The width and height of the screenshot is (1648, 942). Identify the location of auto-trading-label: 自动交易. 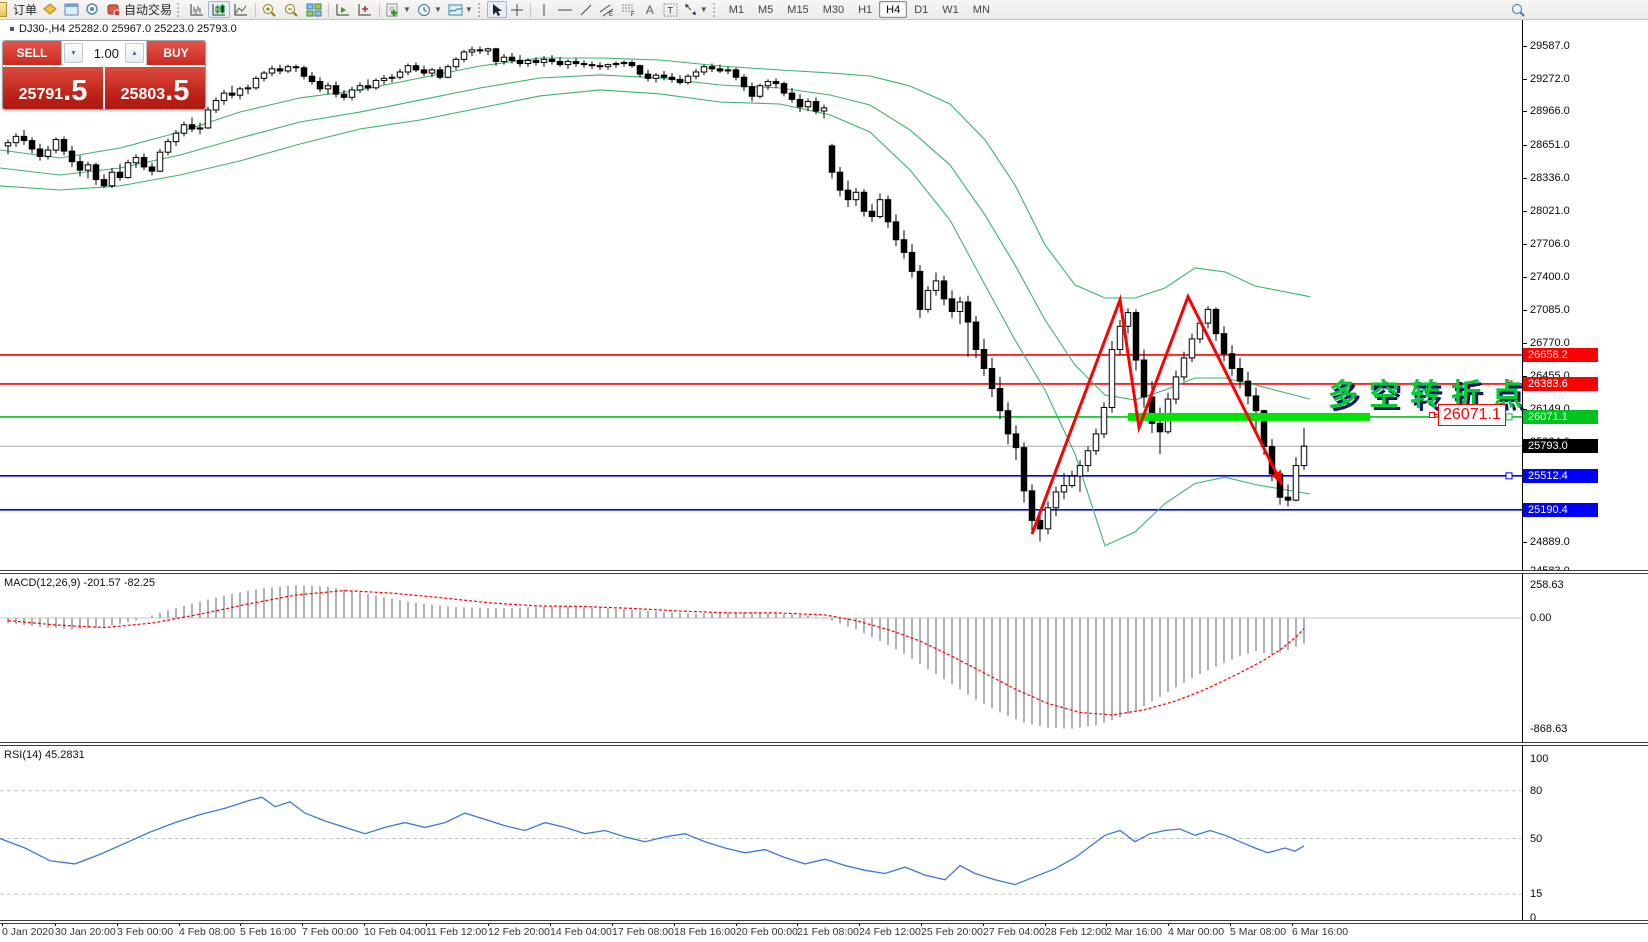
(148, 10).